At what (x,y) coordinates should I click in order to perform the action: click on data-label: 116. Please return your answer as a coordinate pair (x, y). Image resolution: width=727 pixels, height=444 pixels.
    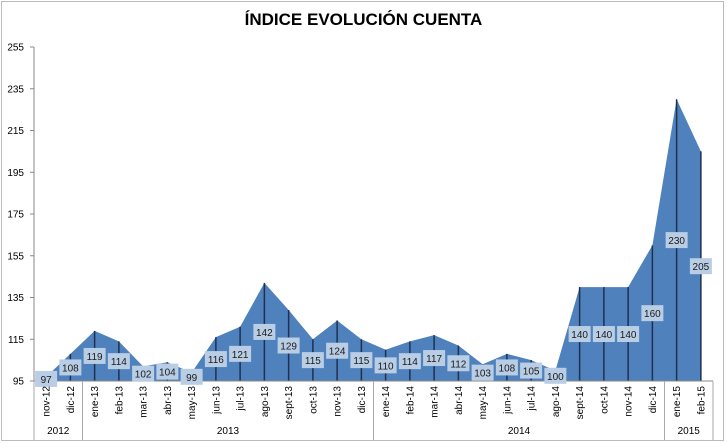
    Looking at the image, I should click on (216, 360).